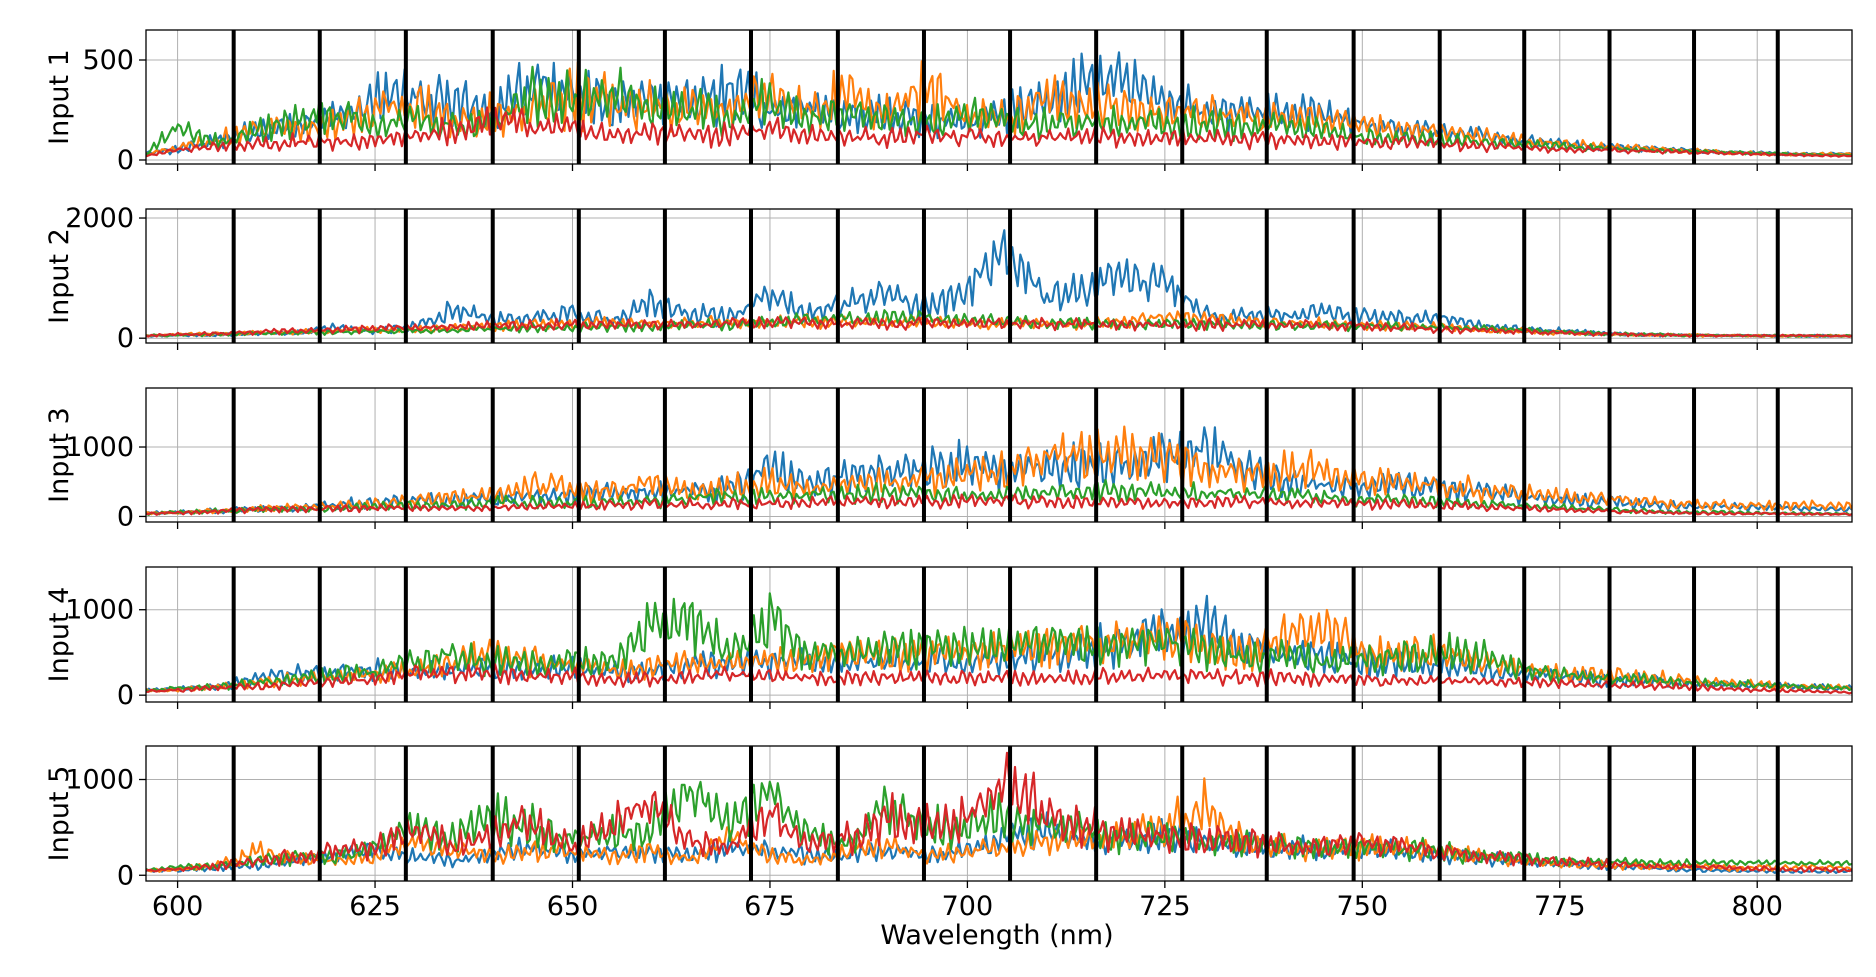 This screenshot has width=1876, height=977. What do you see at coordinates (59, 97) in the screenshot?
I see `y-axis-label: Input 1` at bounding box center [59, 97].